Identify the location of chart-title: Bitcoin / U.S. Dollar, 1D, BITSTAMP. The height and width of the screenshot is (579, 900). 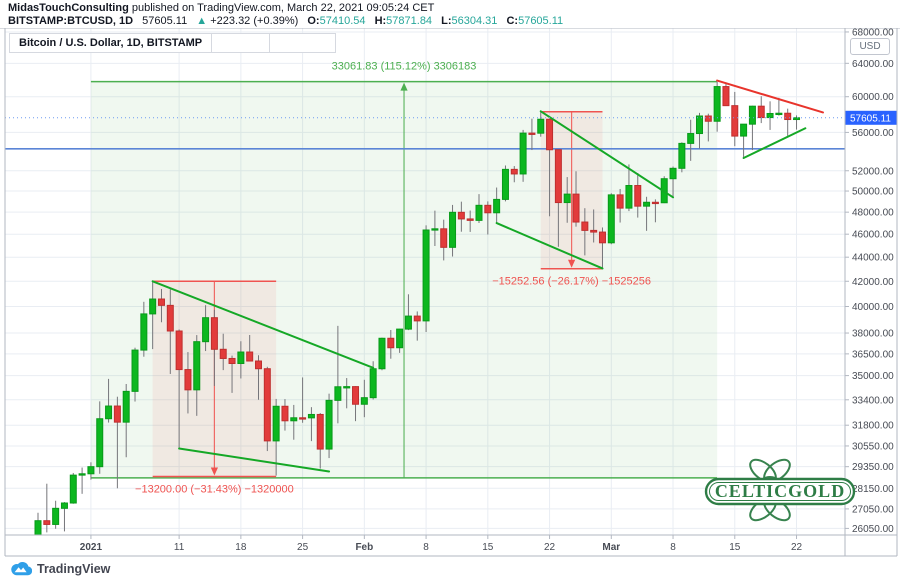
(111, 43).